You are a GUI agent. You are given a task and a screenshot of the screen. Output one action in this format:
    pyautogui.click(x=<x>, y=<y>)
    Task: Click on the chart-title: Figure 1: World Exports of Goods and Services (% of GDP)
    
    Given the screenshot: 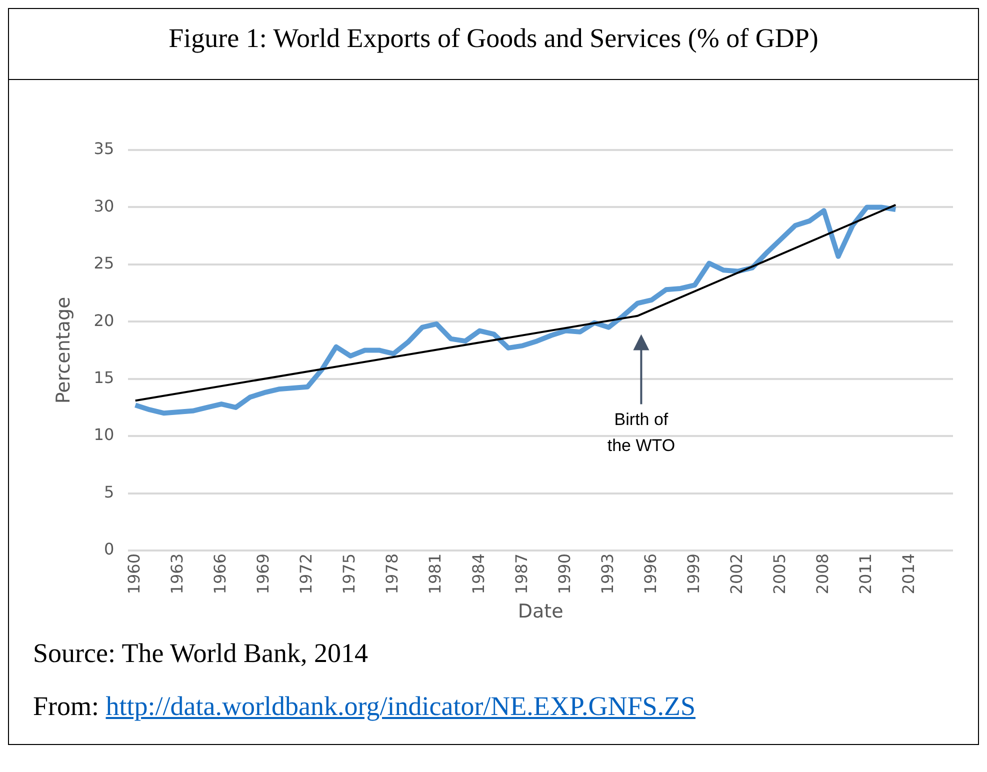 What is the action you would take?
    pyautogui.click(x=493, y=44)
    